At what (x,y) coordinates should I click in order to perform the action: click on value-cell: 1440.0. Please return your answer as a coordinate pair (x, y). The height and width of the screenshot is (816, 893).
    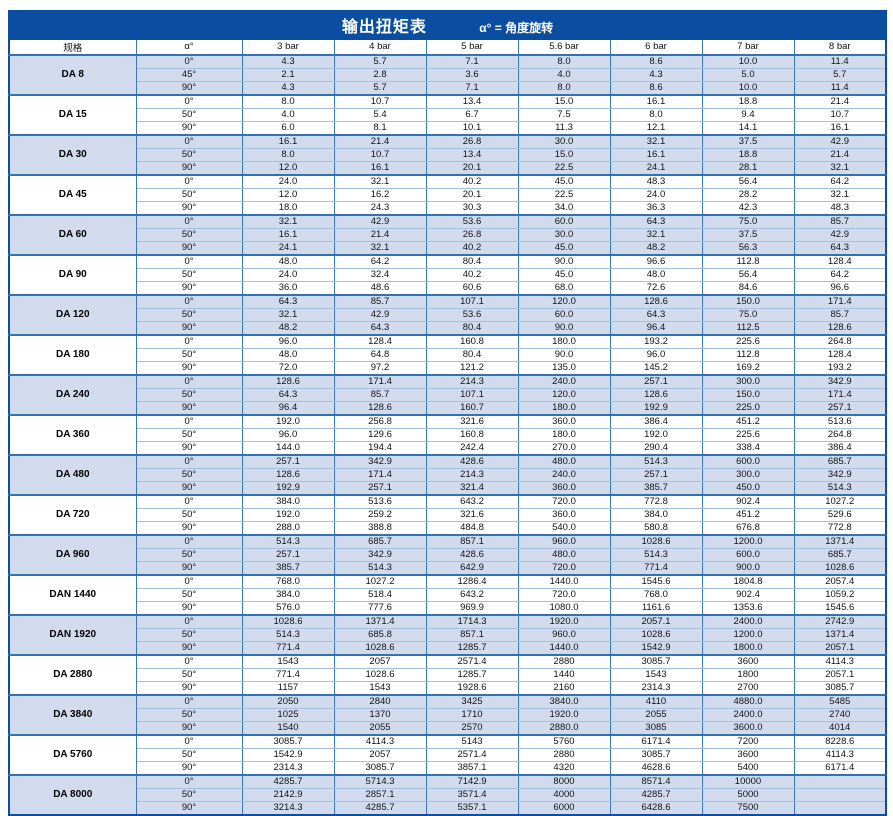
    Looking at the image, I should click on (564, 581).